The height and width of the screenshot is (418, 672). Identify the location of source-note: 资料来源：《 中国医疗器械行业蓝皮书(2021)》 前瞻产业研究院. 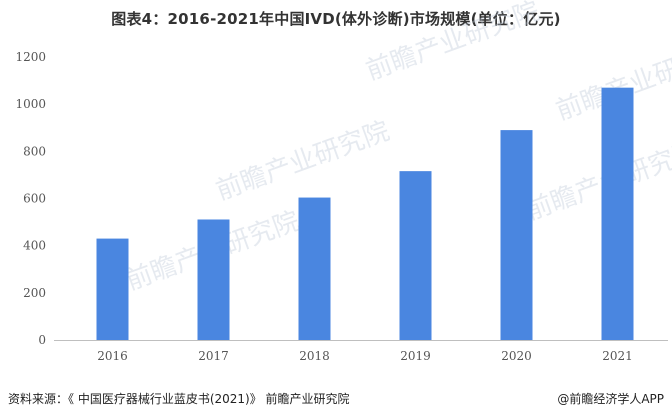
(179, 399).